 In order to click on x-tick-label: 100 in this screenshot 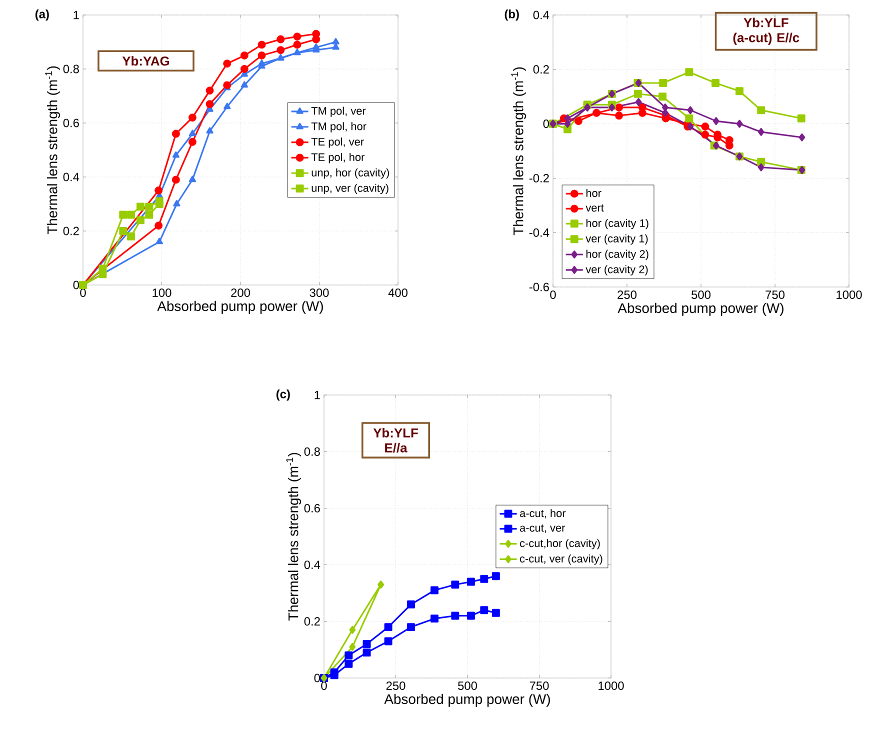, I will do `click(162, 292)`.